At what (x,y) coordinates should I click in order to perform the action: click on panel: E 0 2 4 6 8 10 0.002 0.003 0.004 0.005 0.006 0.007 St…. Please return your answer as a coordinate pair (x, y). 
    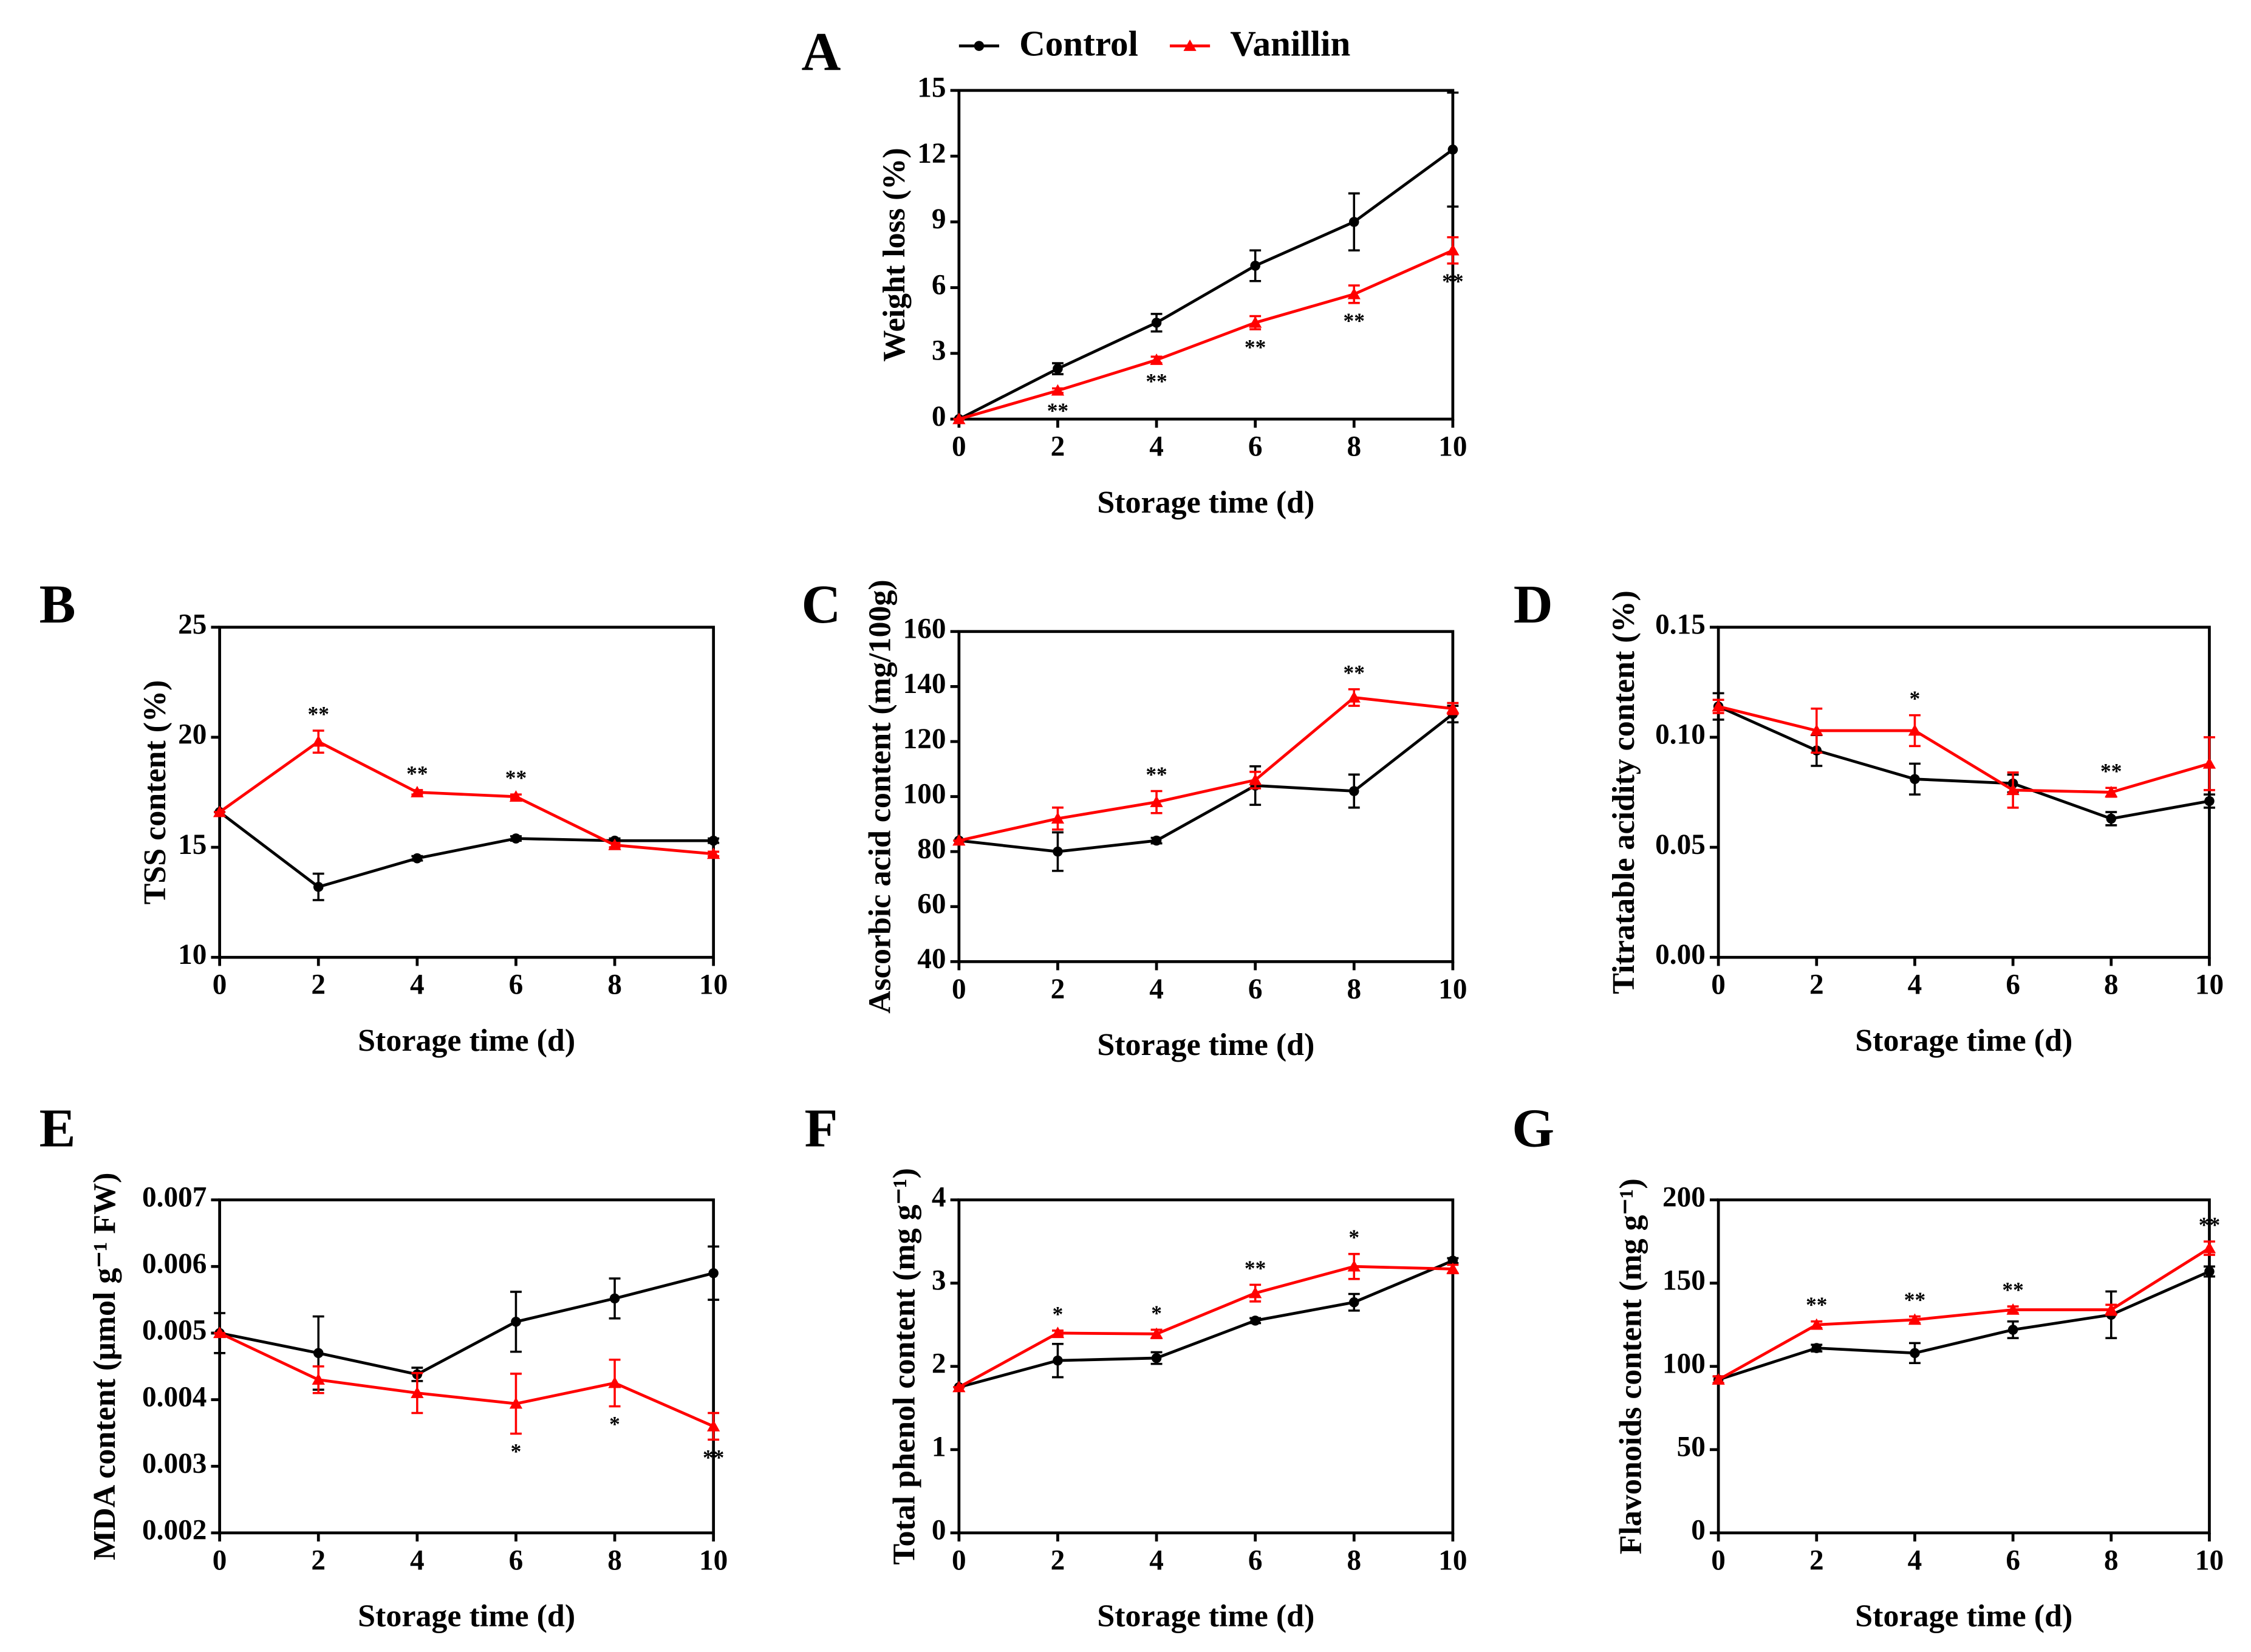
    Looking at the image, I should click on (383, 1366).